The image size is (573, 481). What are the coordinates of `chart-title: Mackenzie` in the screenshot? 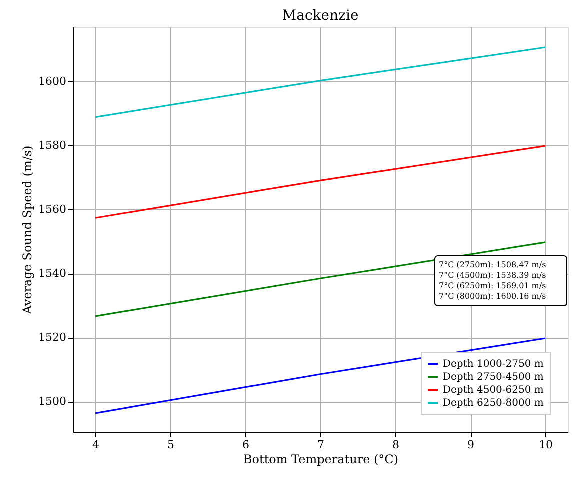 It's located at (320, 16).